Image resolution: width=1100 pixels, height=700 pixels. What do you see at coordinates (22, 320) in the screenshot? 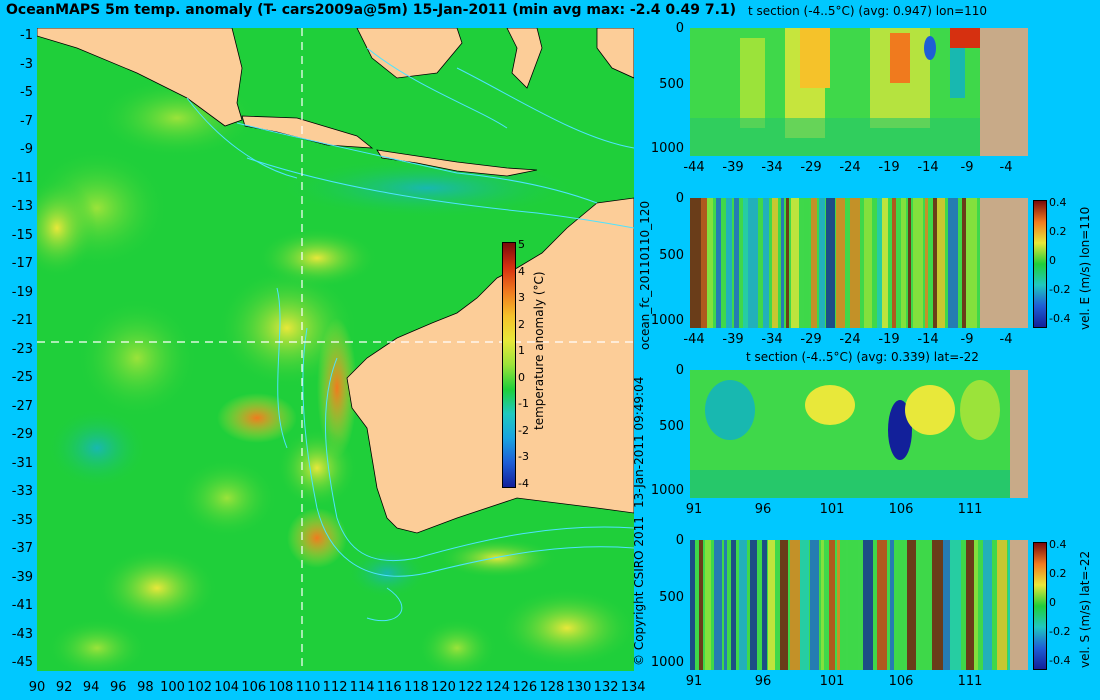
I see `lat-tick-label: -21` at bounding box center [22, 320].